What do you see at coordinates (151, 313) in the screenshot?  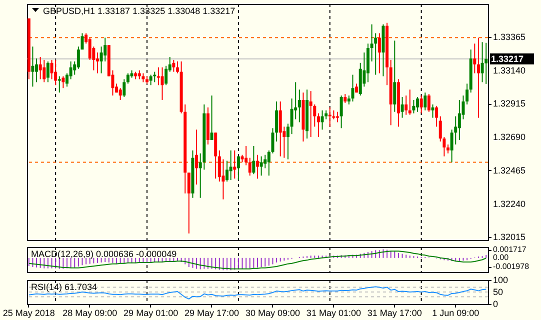 I see `x-tick-label: 29 May 01:00` at bounding box center [151, 313].